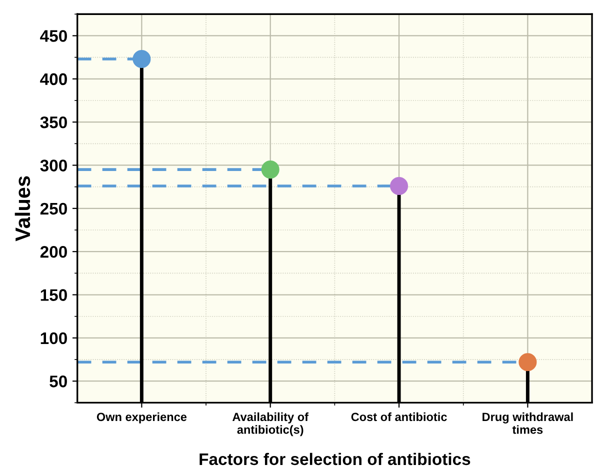 Image resolution: width=595 pixels, height=471 pixels. What do you see at coordinates (399, 417) in the screenshot?
I see `x-tick-label: Cost of antibiotic` at bounding box center [399, 417].